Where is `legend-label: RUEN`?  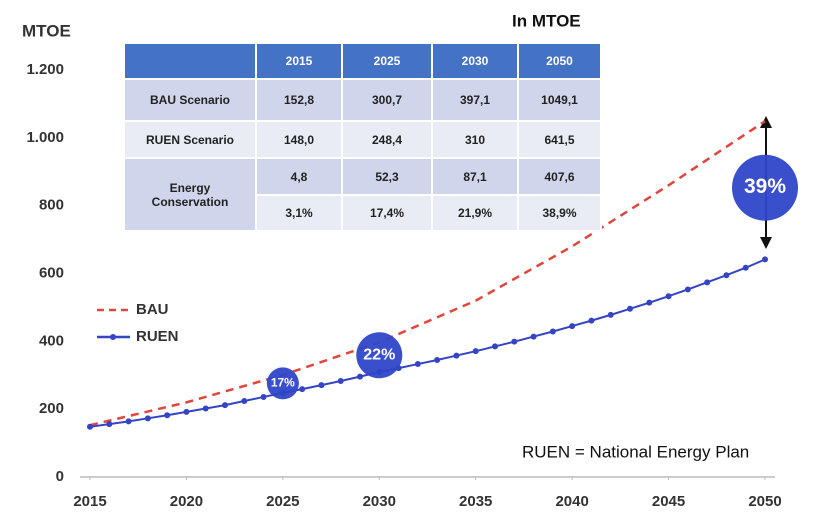 legend-label: RUEN is located at coordinates (157, 336).